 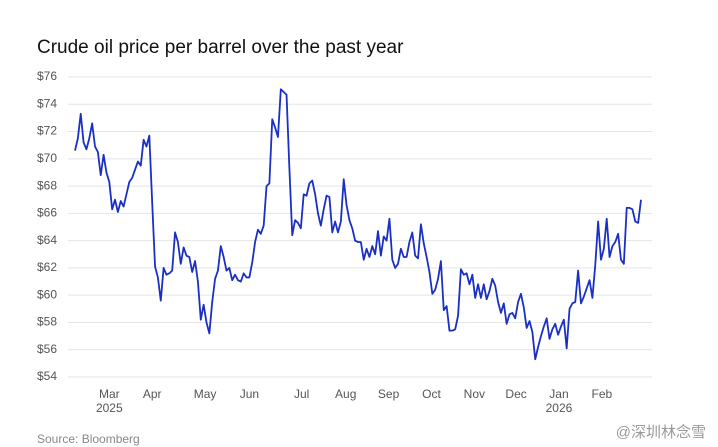 I want to click on x-tick-label: Dec, so click(x=515, y=394).